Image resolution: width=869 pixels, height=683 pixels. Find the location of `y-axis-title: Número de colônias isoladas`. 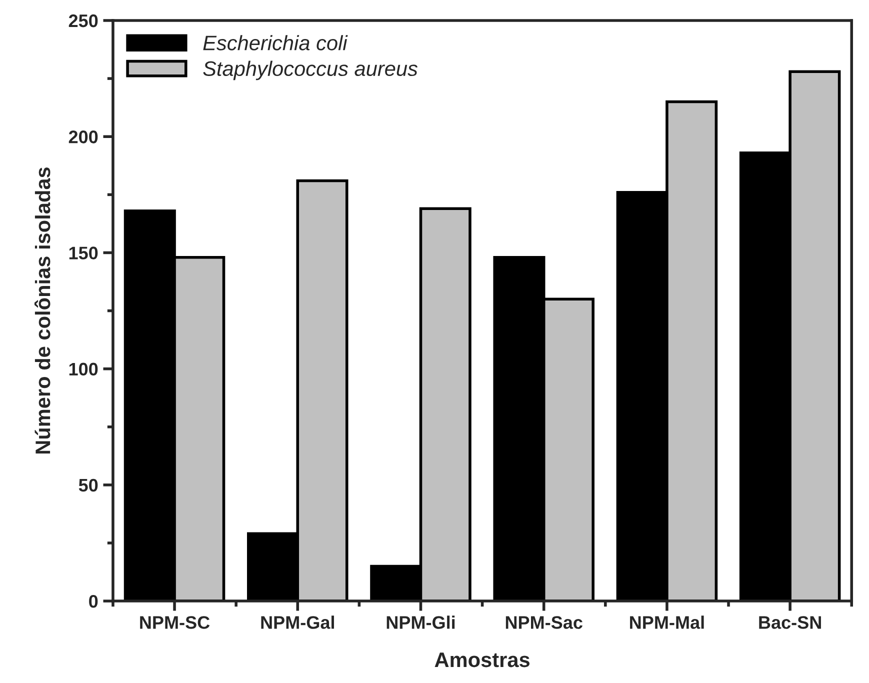

y-axis-title: Número de colônias isoladas is located at coordinates (42, 310).